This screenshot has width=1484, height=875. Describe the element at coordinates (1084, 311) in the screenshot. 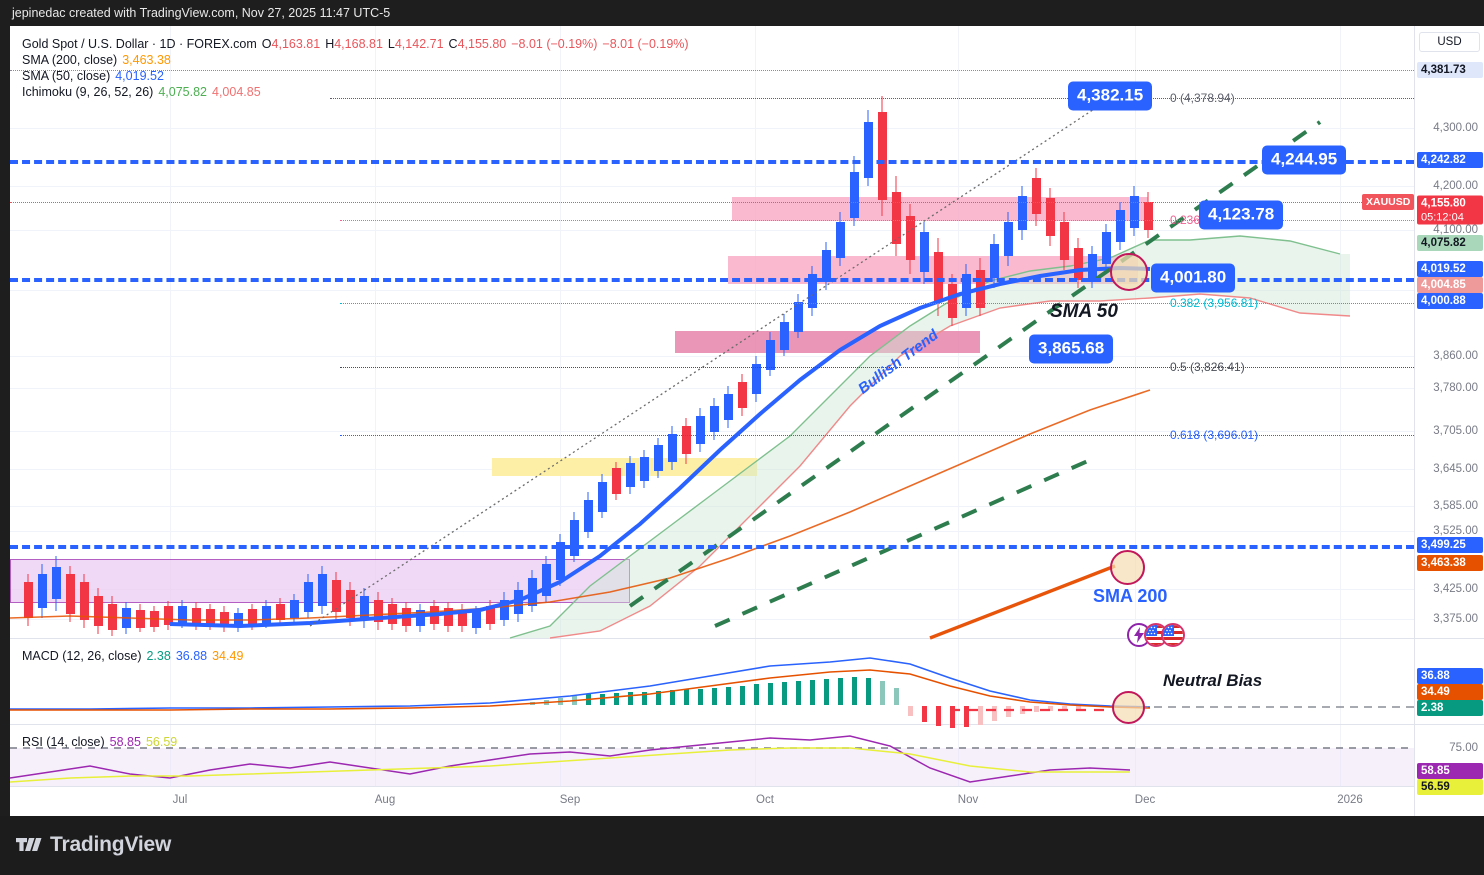

I see `annotation-sma50: SMA 50` at that location.